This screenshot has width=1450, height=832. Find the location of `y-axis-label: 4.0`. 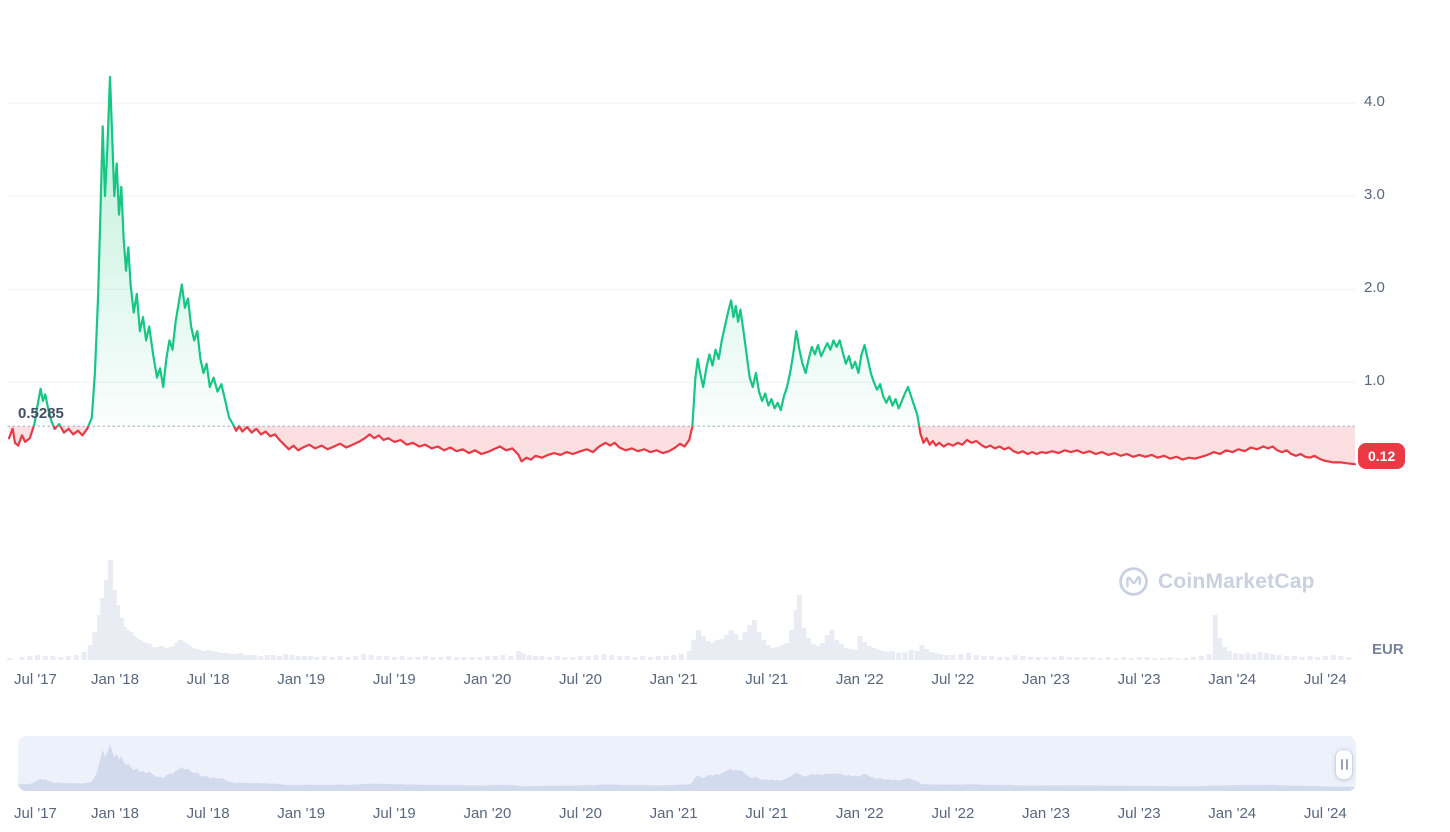

y-axis-label: 4.0 is located at coordinates (1374, 101).